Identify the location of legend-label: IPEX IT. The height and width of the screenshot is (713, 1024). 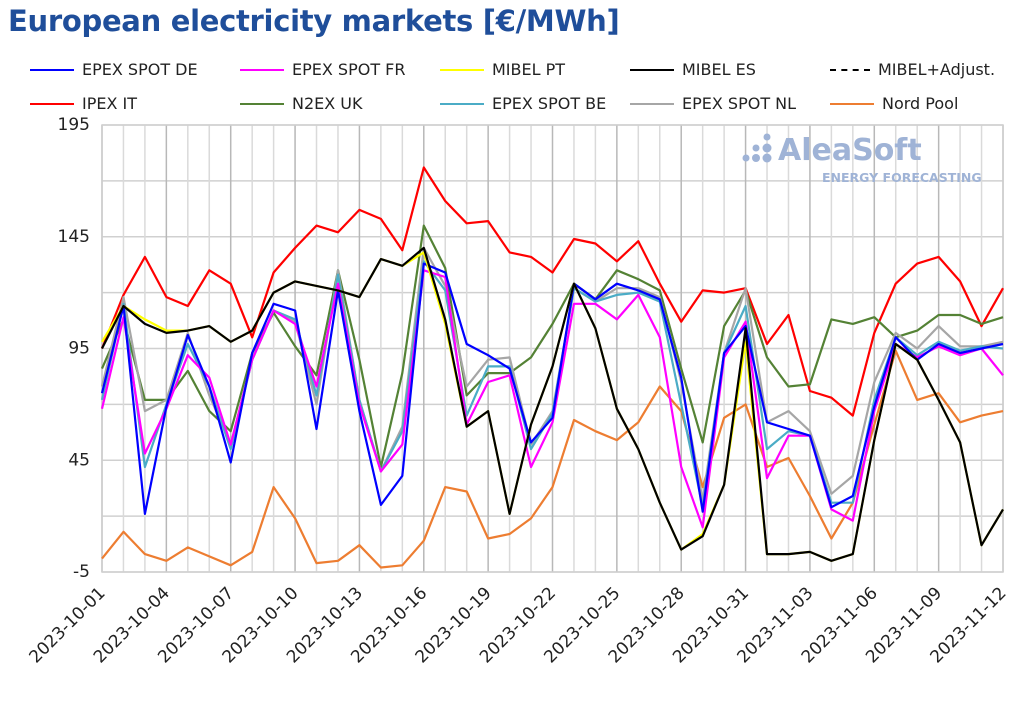
(110, 103).